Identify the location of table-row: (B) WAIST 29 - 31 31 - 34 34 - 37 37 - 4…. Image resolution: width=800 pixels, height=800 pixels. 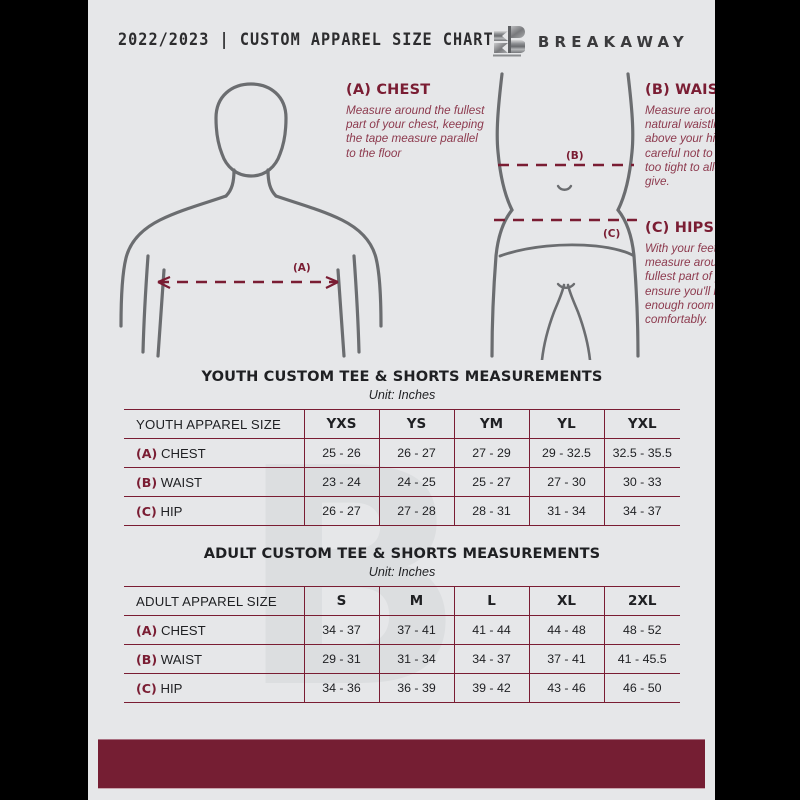
(402, 659).